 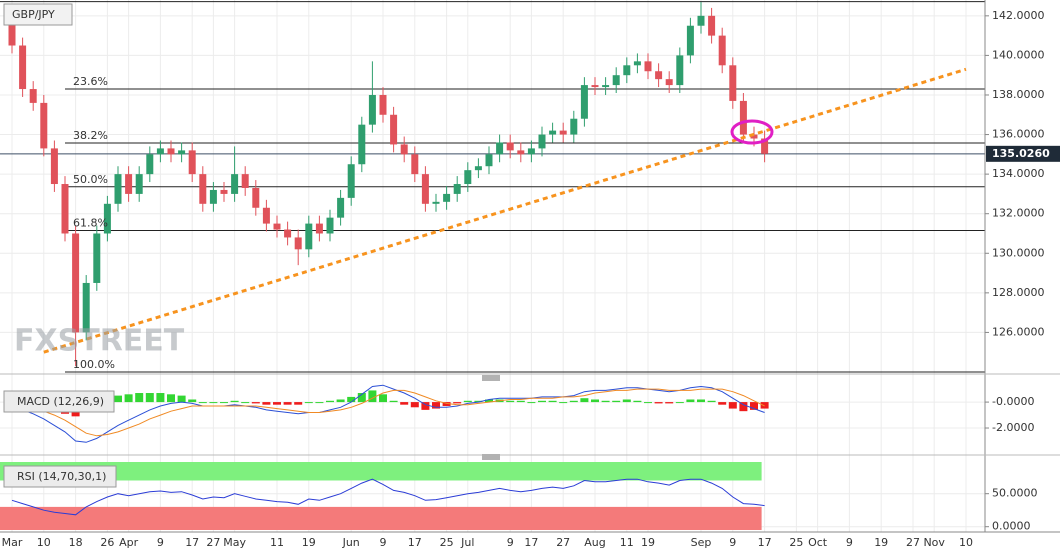 I want to click on y-tick-label: 134.0000, so click(x=1018, y=173).